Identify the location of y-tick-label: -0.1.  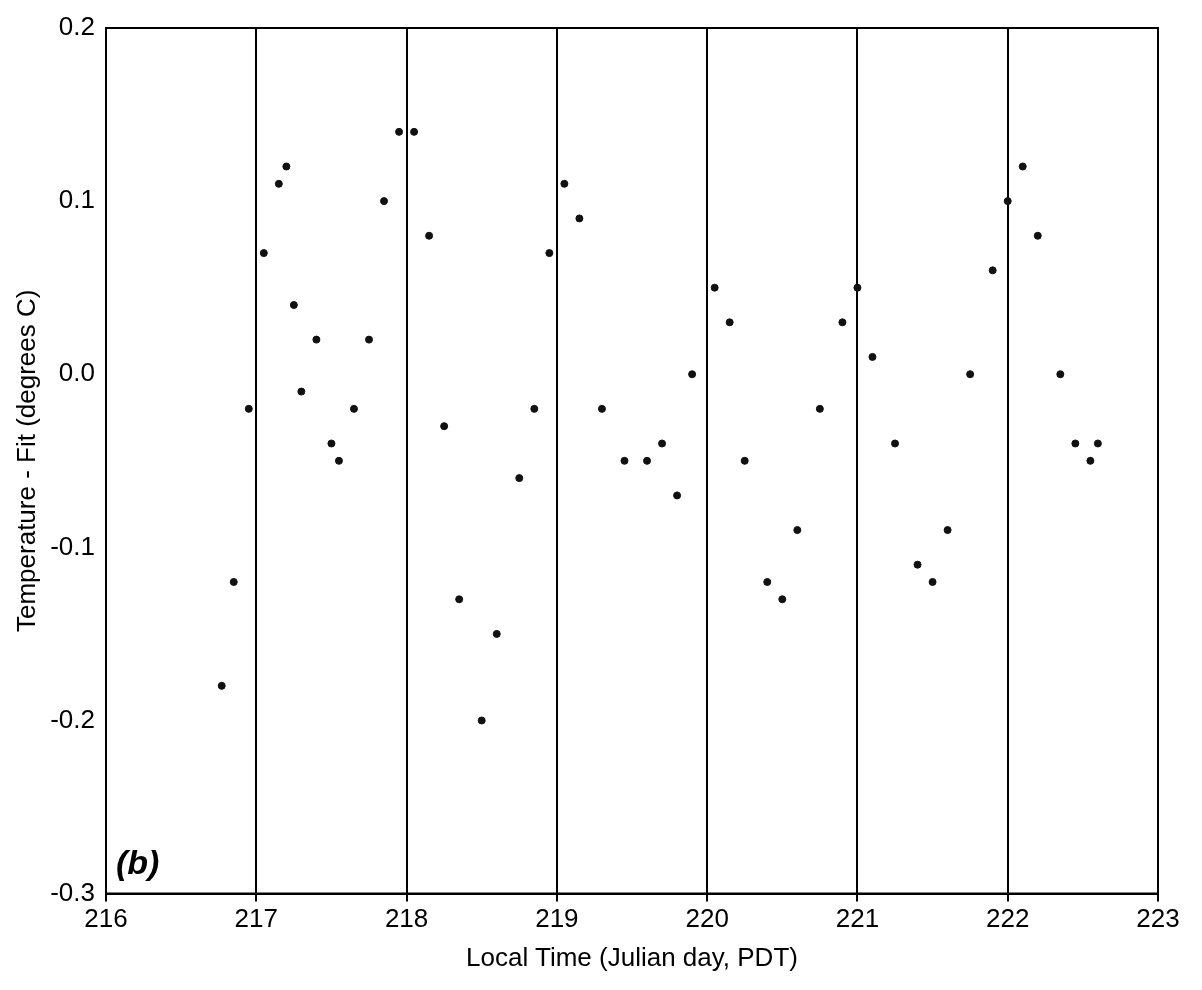
(72, 545).